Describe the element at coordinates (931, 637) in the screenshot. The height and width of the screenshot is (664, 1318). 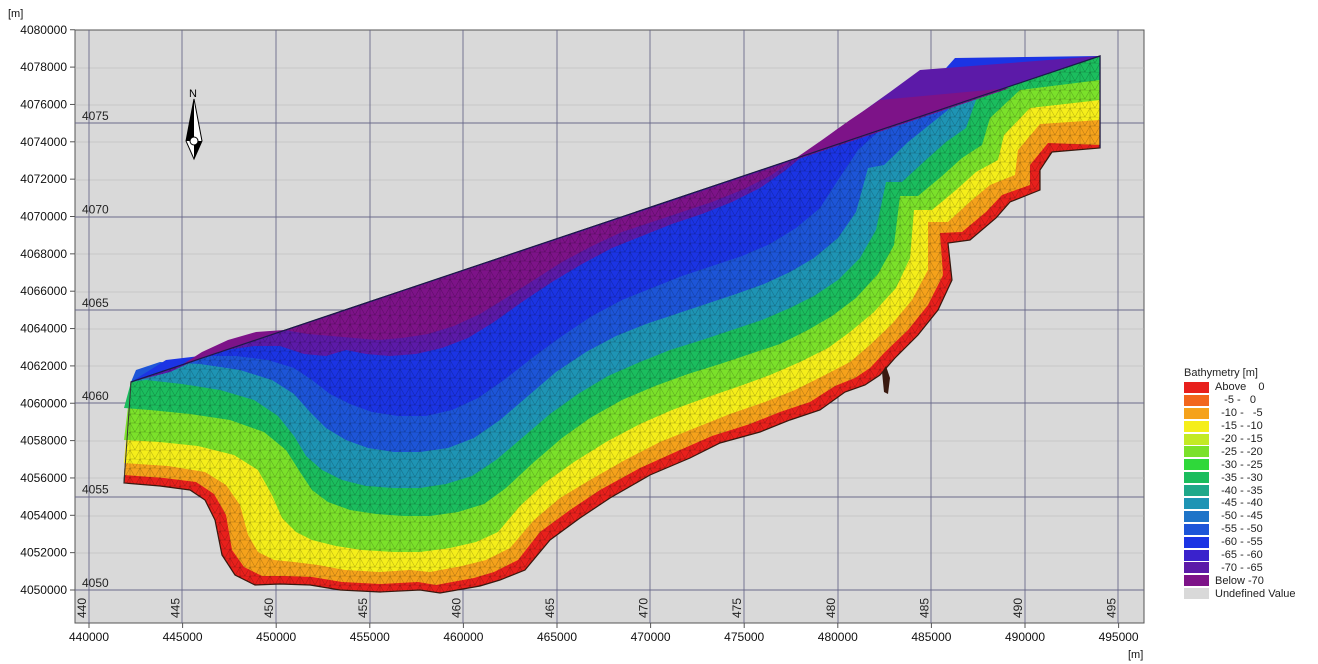
I see `x-tick-label: 485000` at that location.